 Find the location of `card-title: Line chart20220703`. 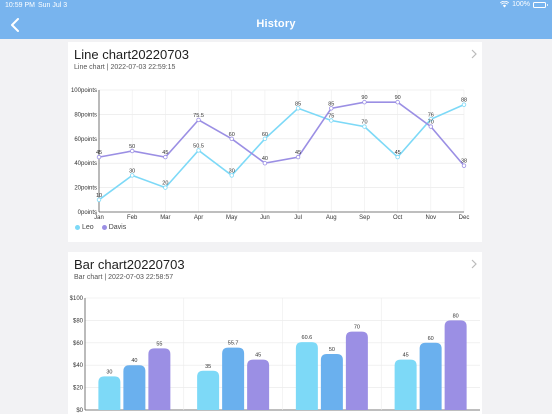

card-title: Line chart20220703 is located at coordinates (131, 54).